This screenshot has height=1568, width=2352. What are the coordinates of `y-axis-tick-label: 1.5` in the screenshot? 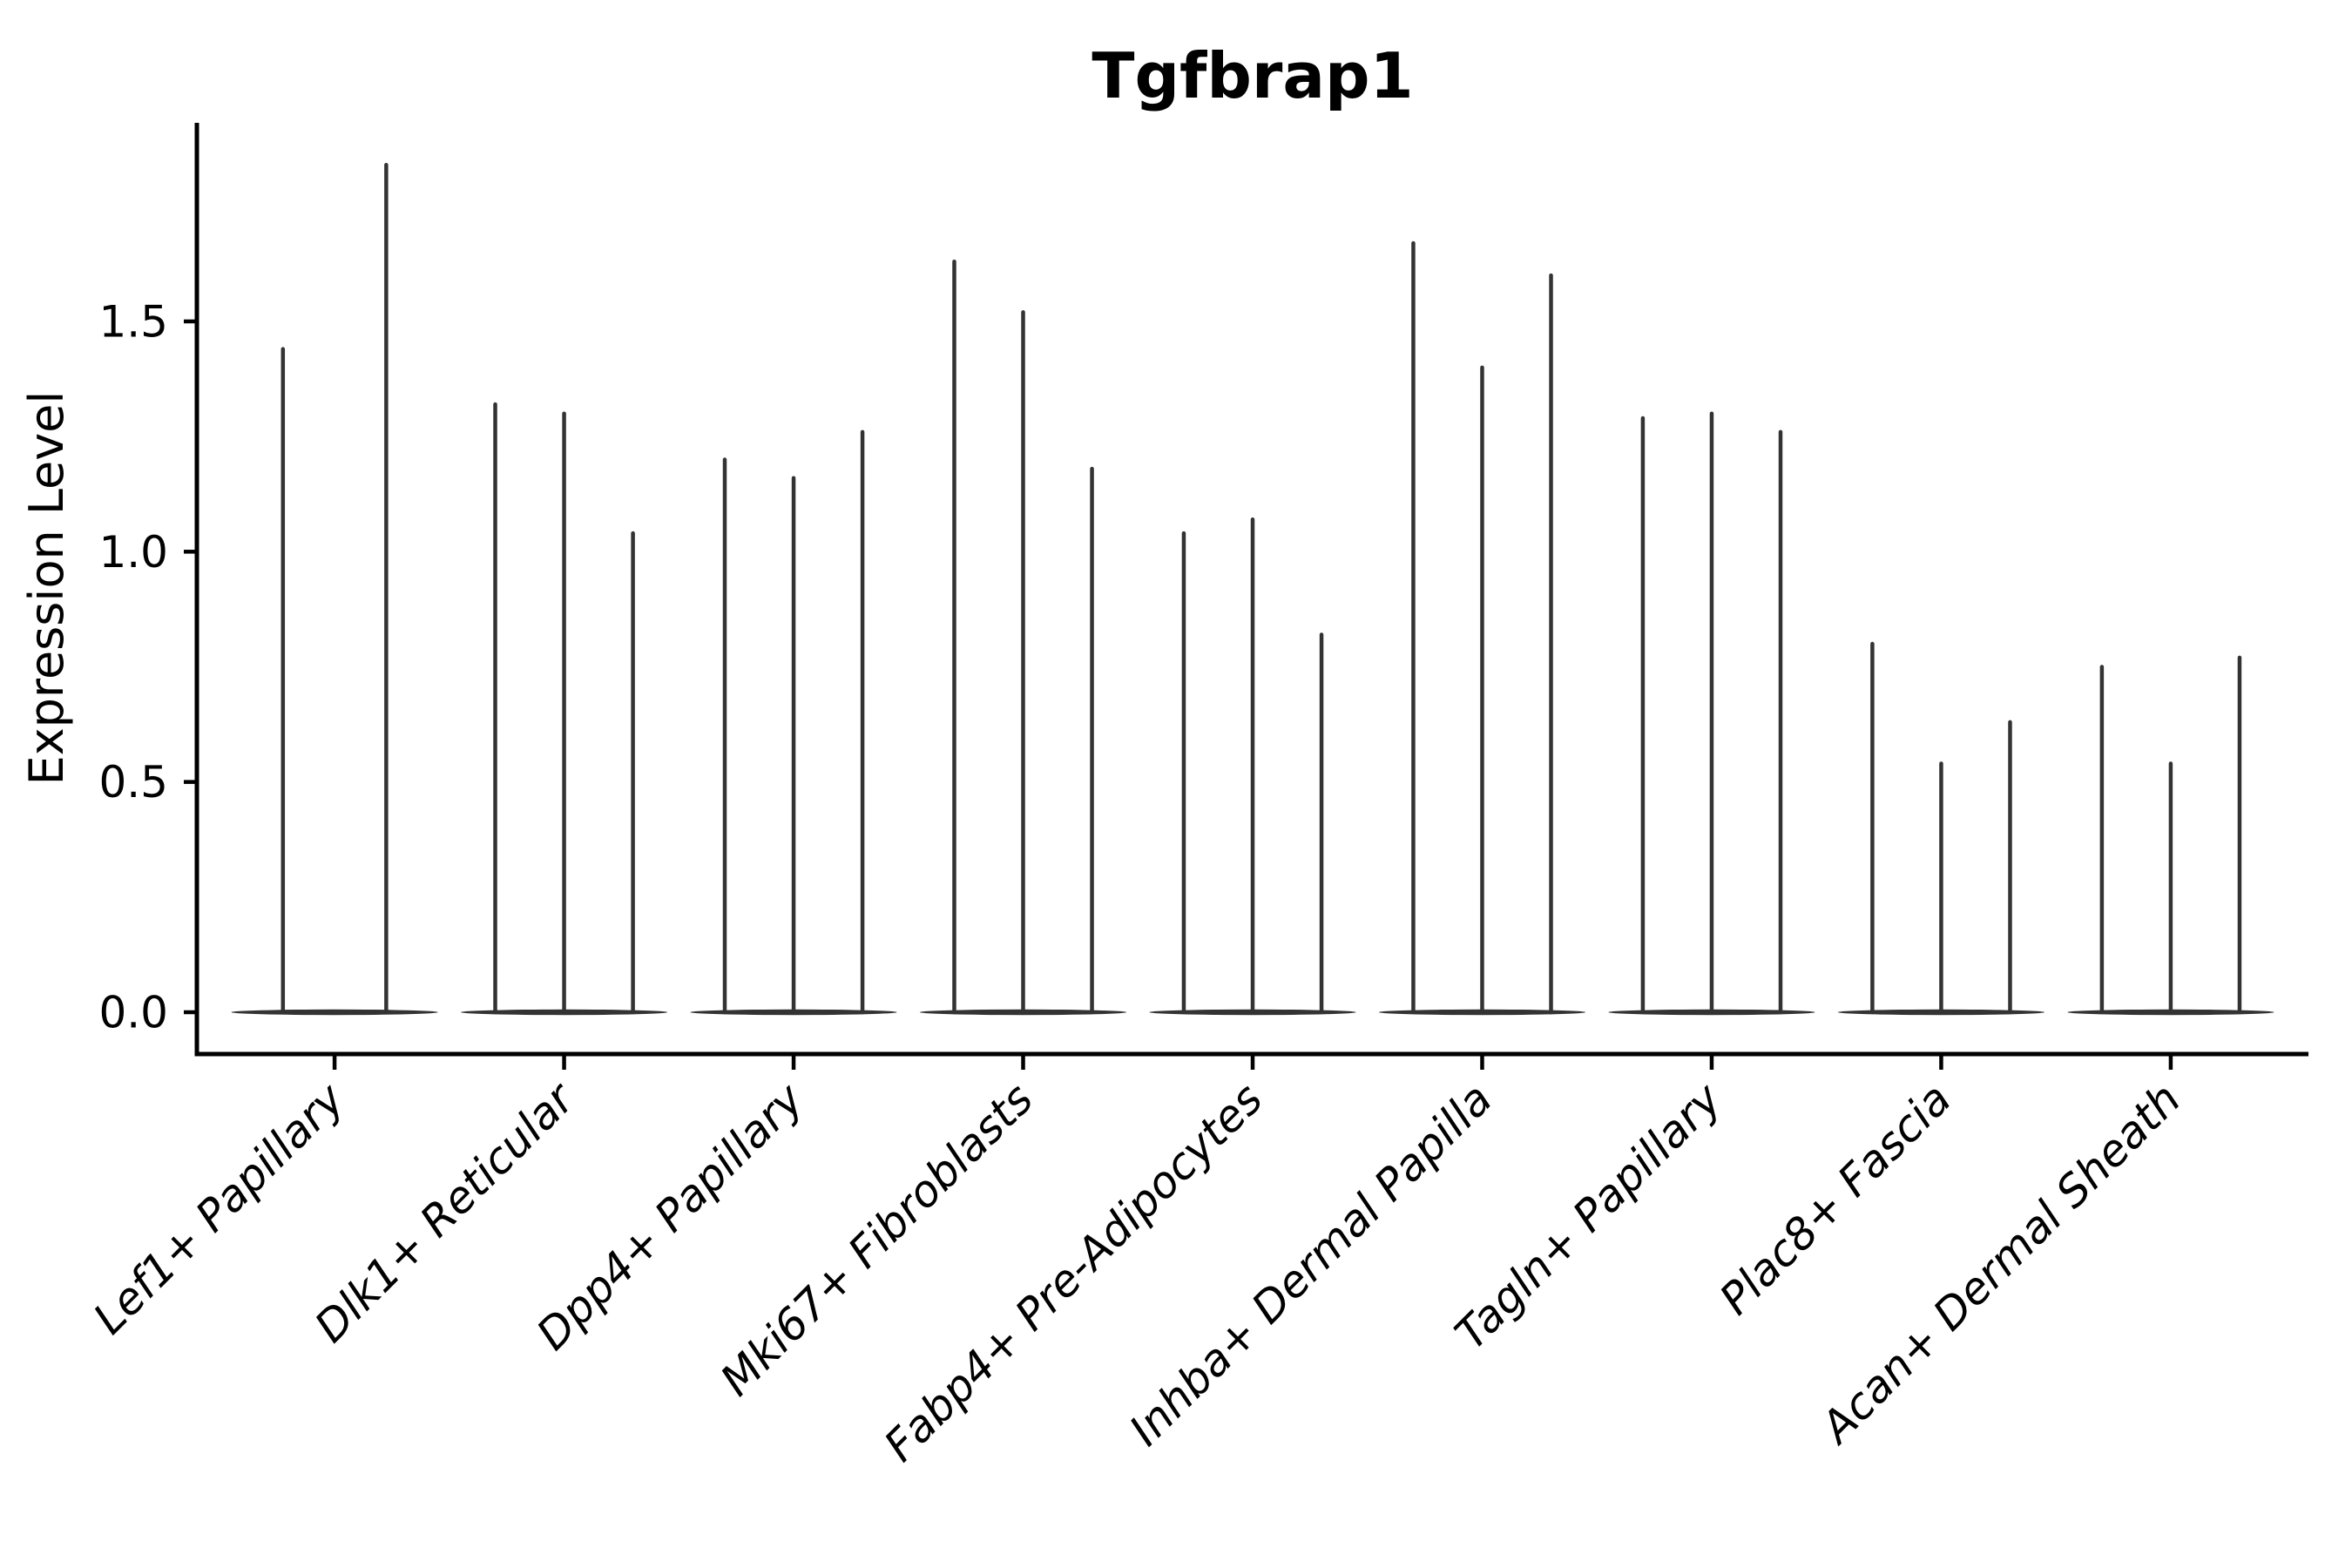 It's located at (133, 321).